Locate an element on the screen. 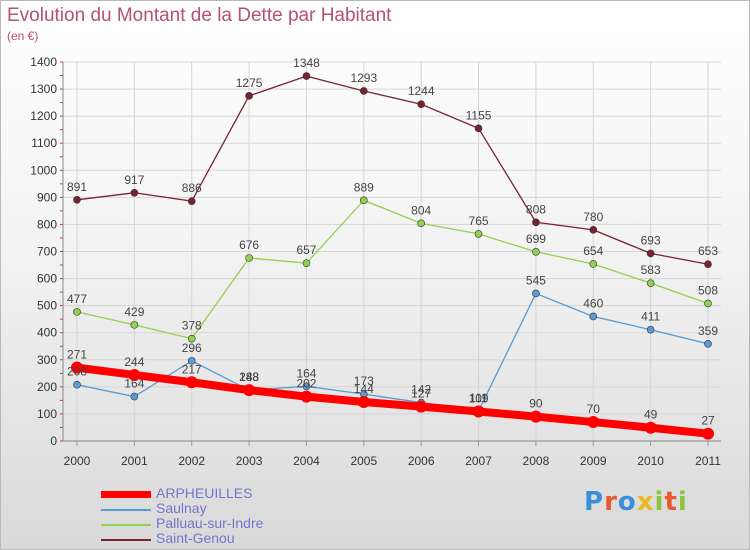 The height and width of the screenshot is (550, 750). data-label: 111 is located at coordinates (478, 398).